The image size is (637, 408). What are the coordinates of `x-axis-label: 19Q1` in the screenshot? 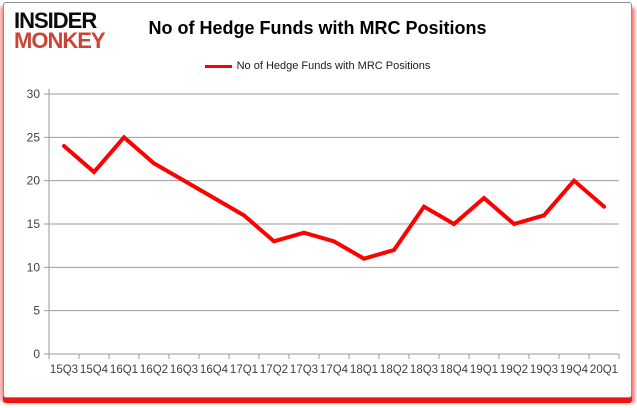 It's located at (484, 370).